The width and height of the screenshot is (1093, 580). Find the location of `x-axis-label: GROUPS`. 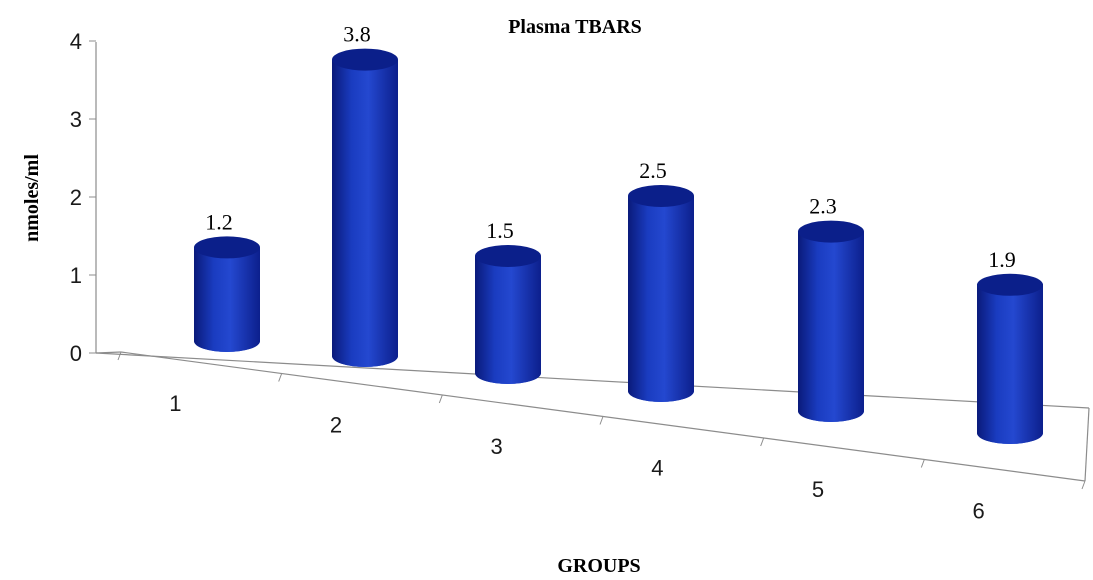

x-axis-label: GROUPS is located at coordinates (598, 566).